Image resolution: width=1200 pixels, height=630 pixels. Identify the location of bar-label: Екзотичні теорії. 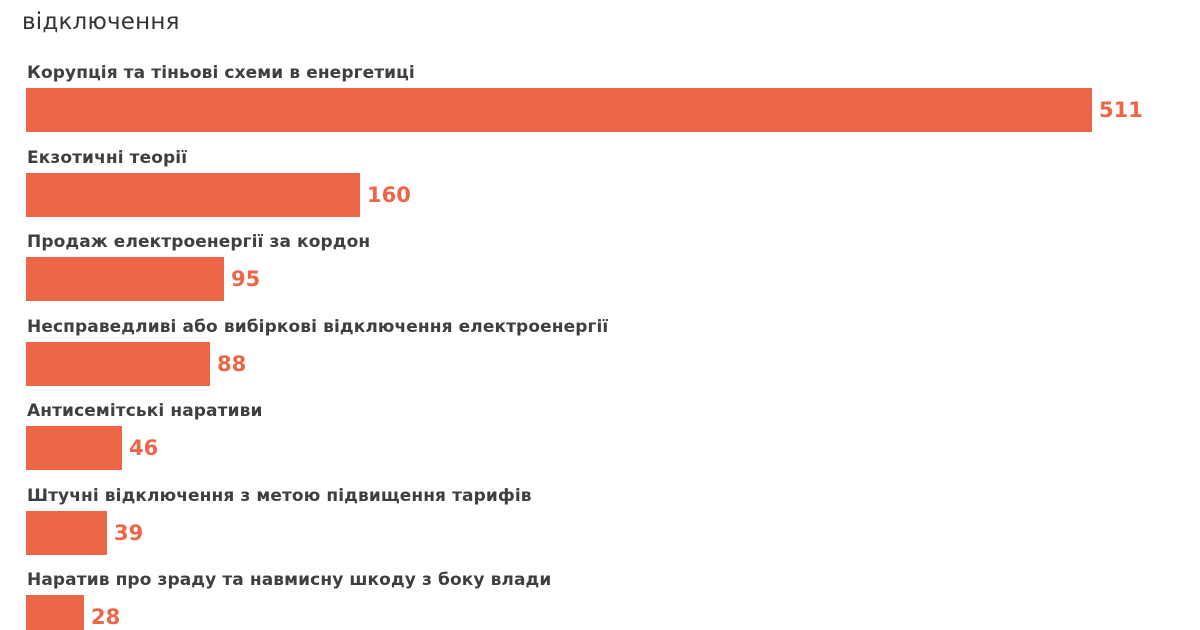
(107, 157).